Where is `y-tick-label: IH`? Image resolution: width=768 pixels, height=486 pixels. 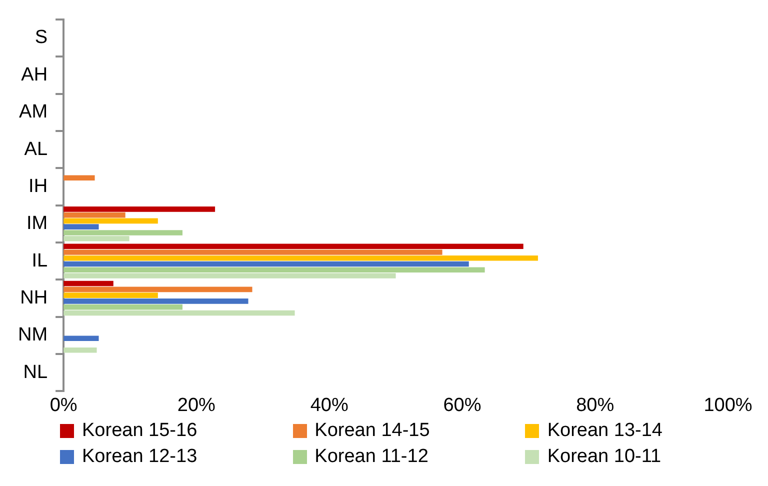
y-tick-label: IH is located at coordinates (38, 186).